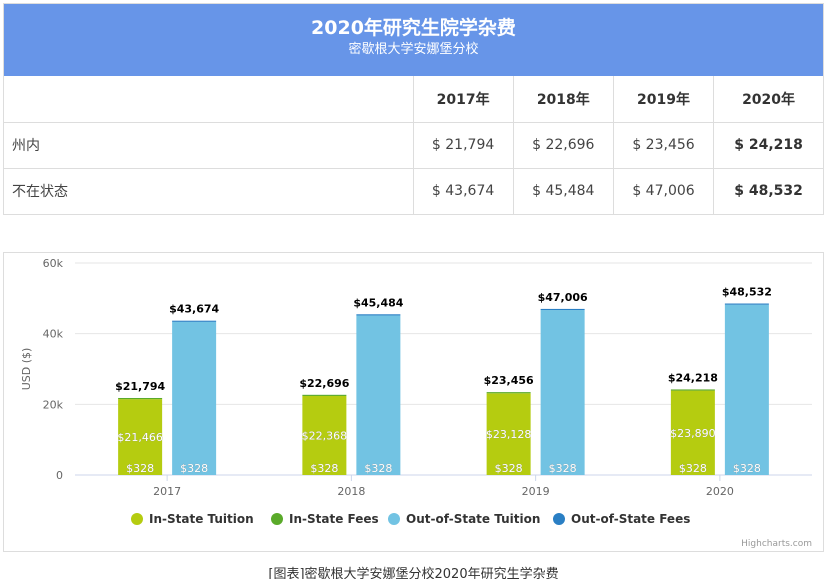  What do you see at coordinates (463, 144) in the screenshot?
I see `table-cell: $ 21,794` at bounding box center [463, 144].